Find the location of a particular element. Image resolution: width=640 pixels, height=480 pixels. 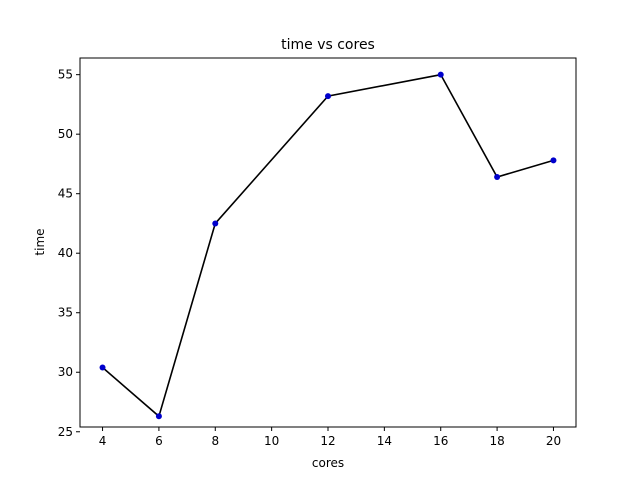

x-tick-label: 18 is located at coordinates (496, 441).